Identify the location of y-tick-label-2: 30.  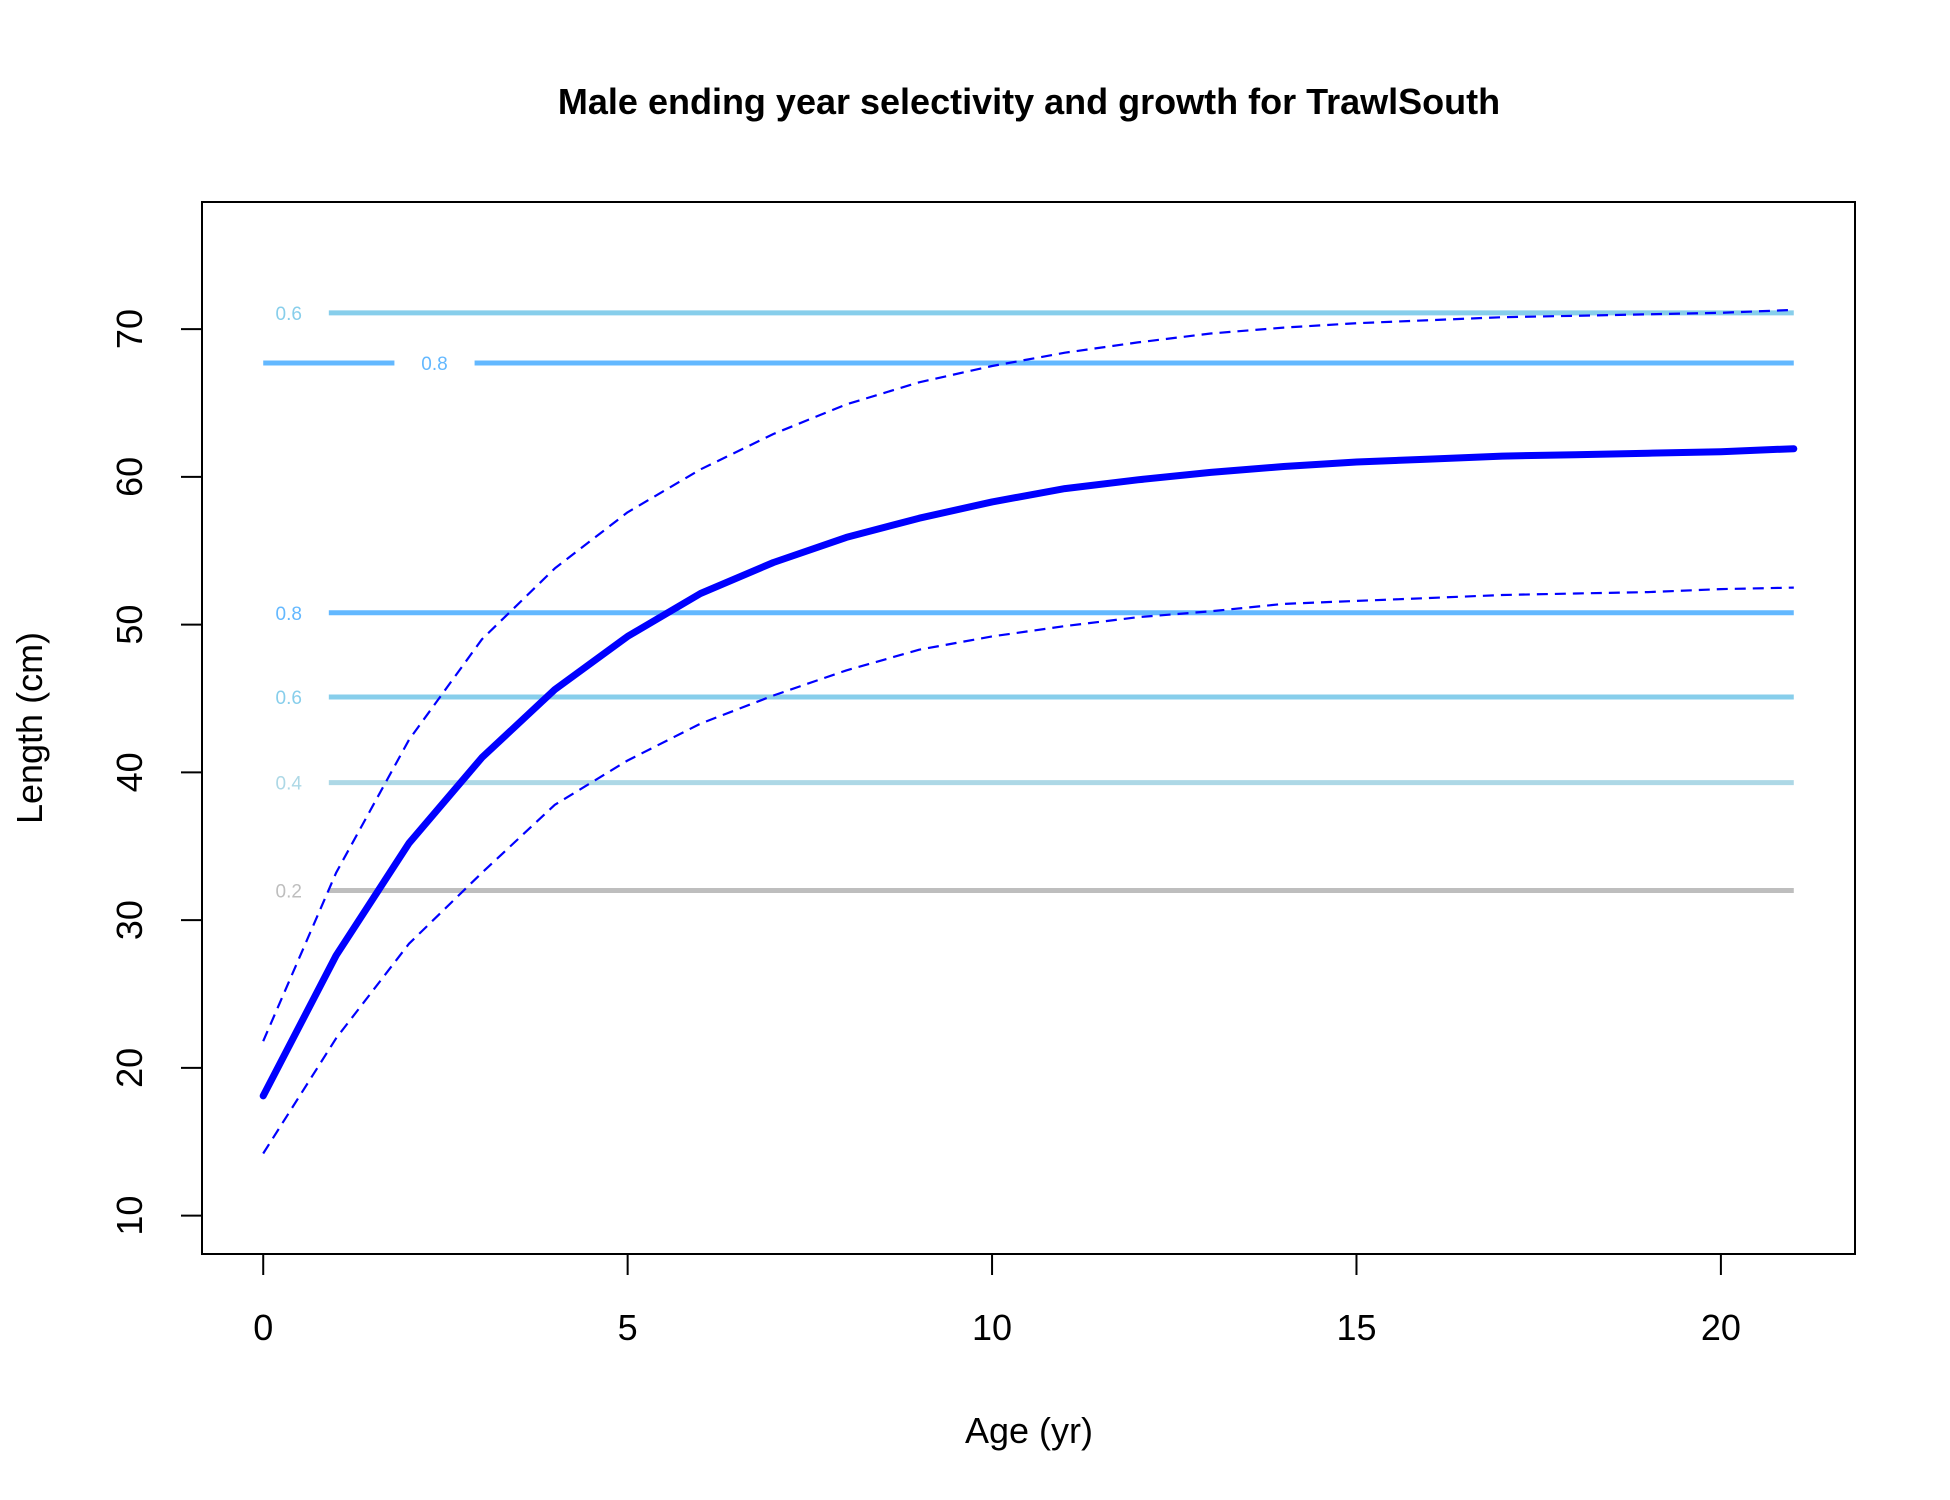
(129, 920).